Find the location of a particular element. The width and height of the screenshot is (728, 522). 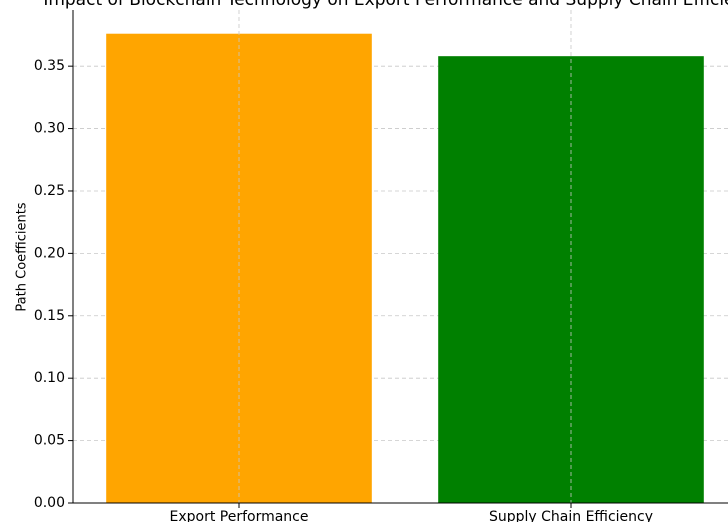

y-tick-label: 0.10 is located at coordinates (49, 378).